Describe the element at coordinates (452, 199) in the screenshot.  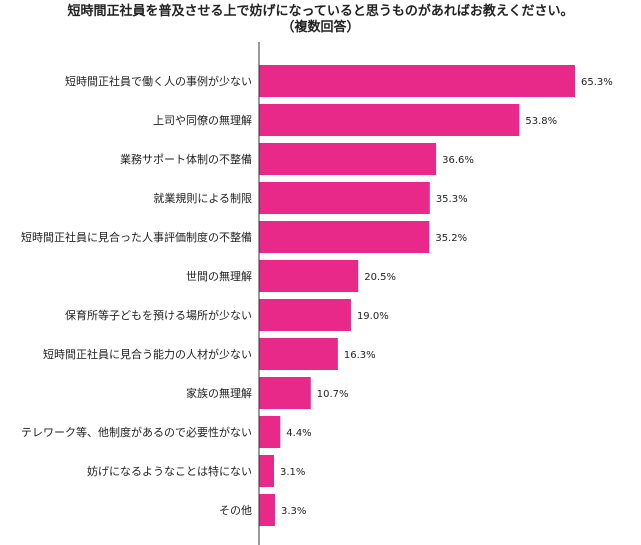
I see `value-label: 35.3%` at that location.